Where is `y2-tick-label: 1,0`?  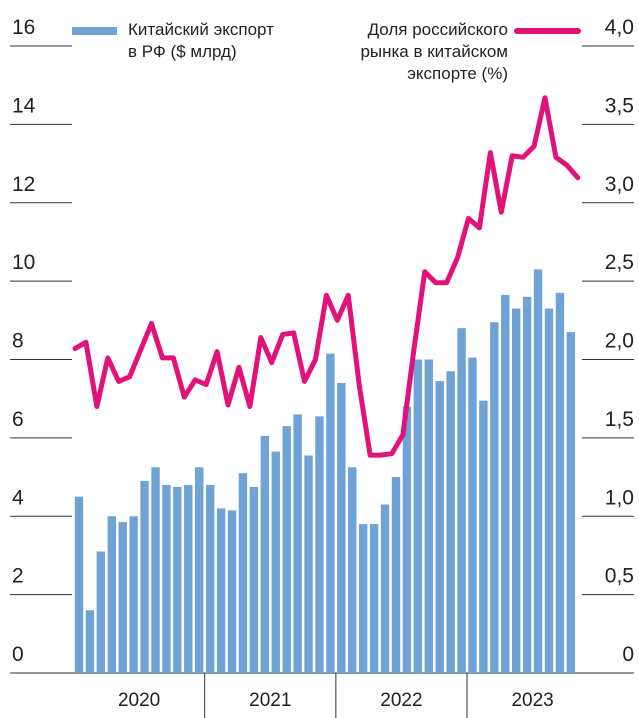 y2-tick-label: 1,0 is located at coordinates (619, 497).